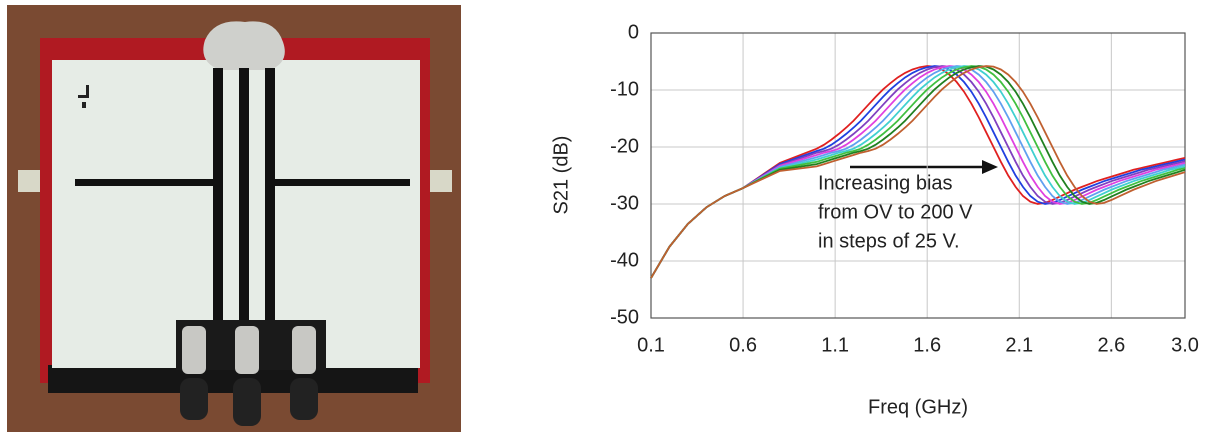  I want to click on y-tick-label: 0, so click(633, 32).